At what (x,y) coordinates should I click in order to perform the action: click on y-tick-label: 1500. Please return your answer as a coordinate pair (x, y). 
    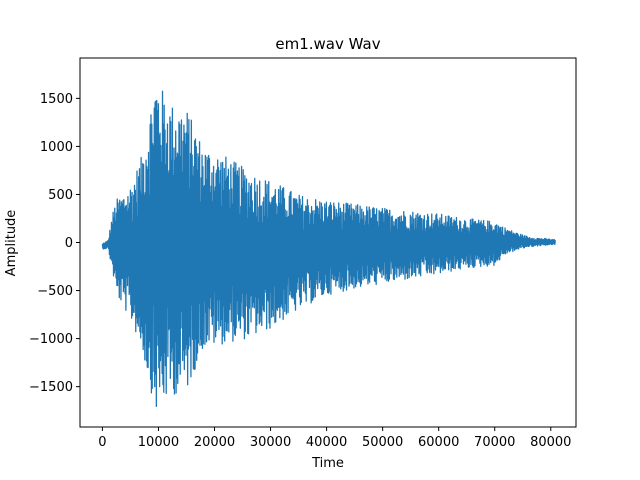
    Looking at the image, I should click on (56, 99).